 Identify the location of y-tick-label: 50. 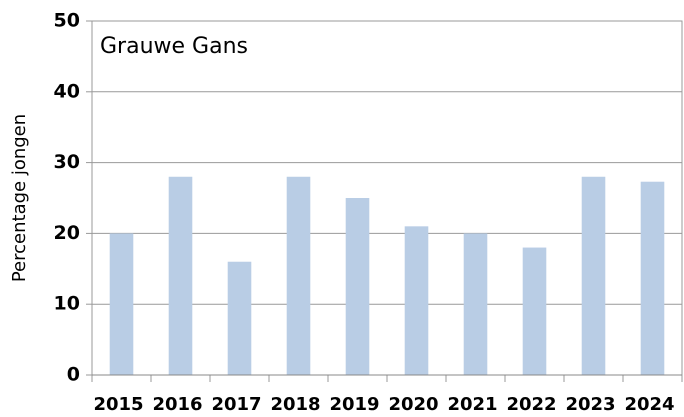
(67, 21).